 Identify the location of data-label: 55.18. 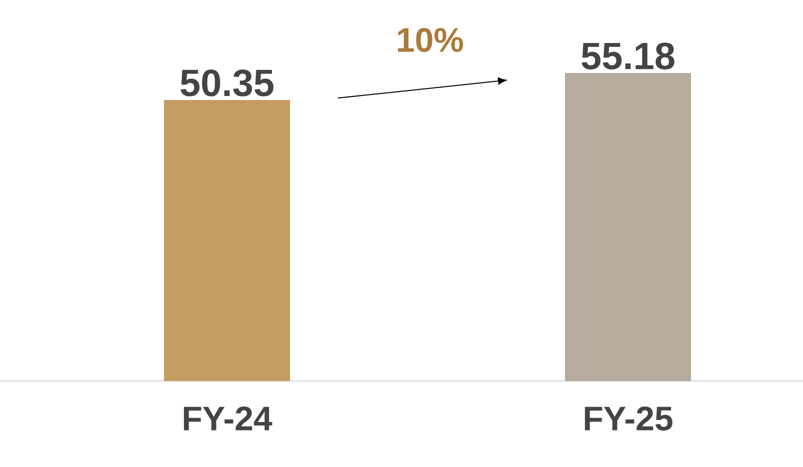
(628, 56).